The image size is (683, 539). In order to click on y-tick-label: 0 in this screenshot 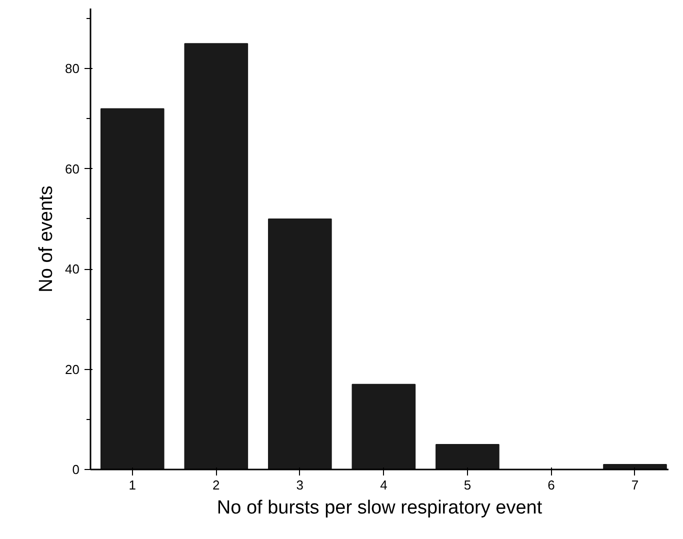, I will do `click(76, 469)`.